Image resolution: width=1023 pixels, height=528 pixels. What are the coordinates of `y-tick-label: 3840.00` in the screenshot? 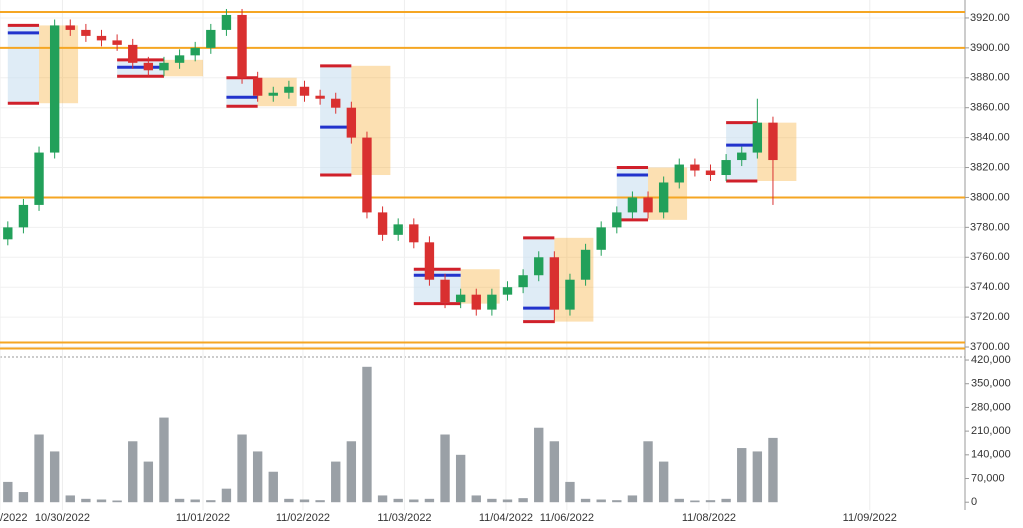 It's located at (990, 138).